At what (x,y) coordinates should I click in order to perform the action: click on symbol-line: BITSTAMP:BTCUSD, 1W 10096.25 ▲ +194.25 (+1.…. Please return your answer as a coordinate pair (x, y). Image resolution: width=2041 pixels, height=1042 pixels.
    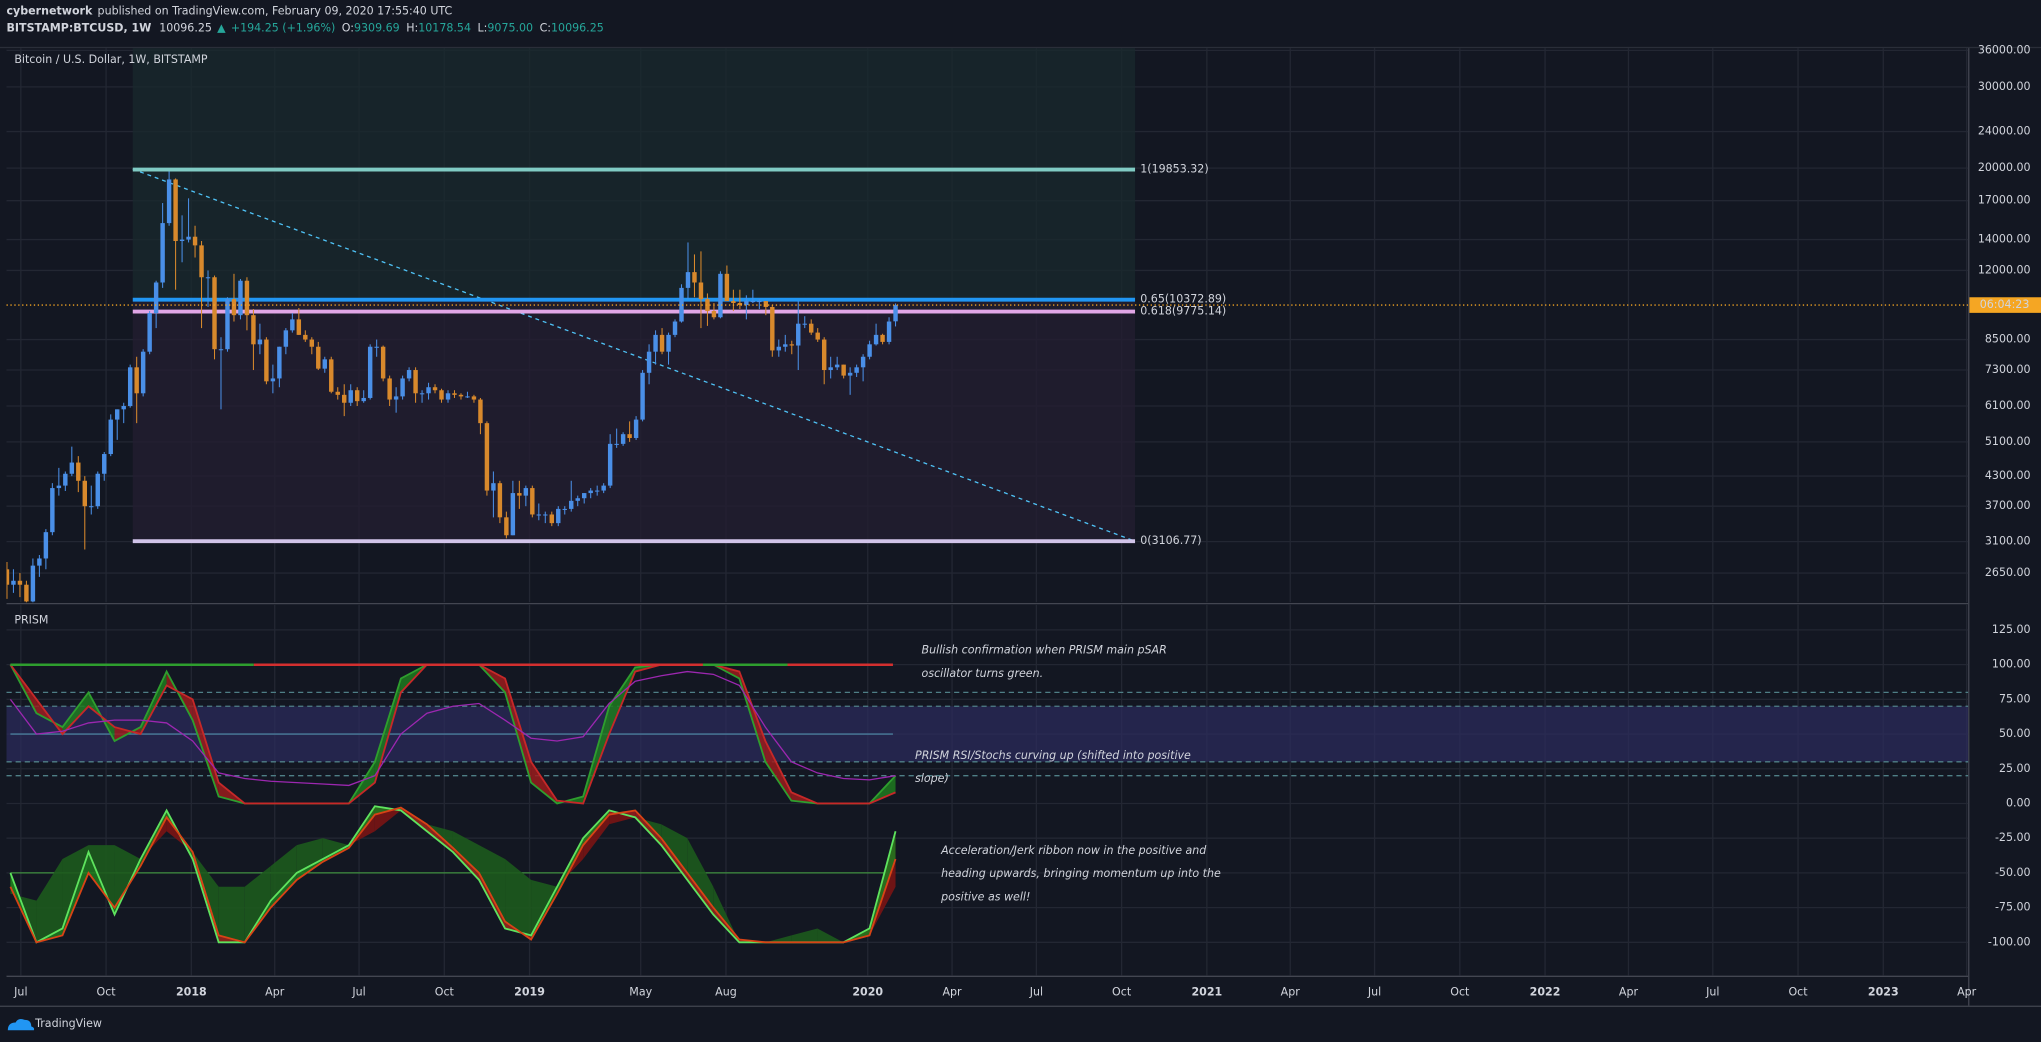
    Looking at the image, I should click on (305, 28).